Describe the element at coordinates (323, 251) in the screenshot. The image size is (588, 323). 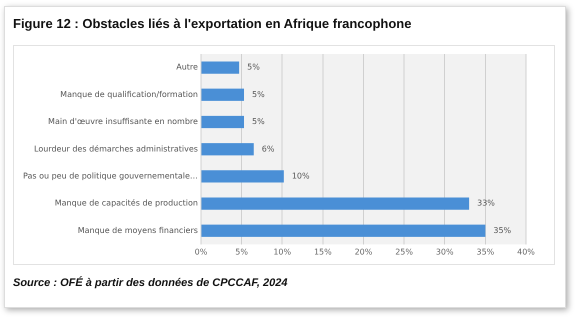
I see `x-tick-label: 15%` at that location.